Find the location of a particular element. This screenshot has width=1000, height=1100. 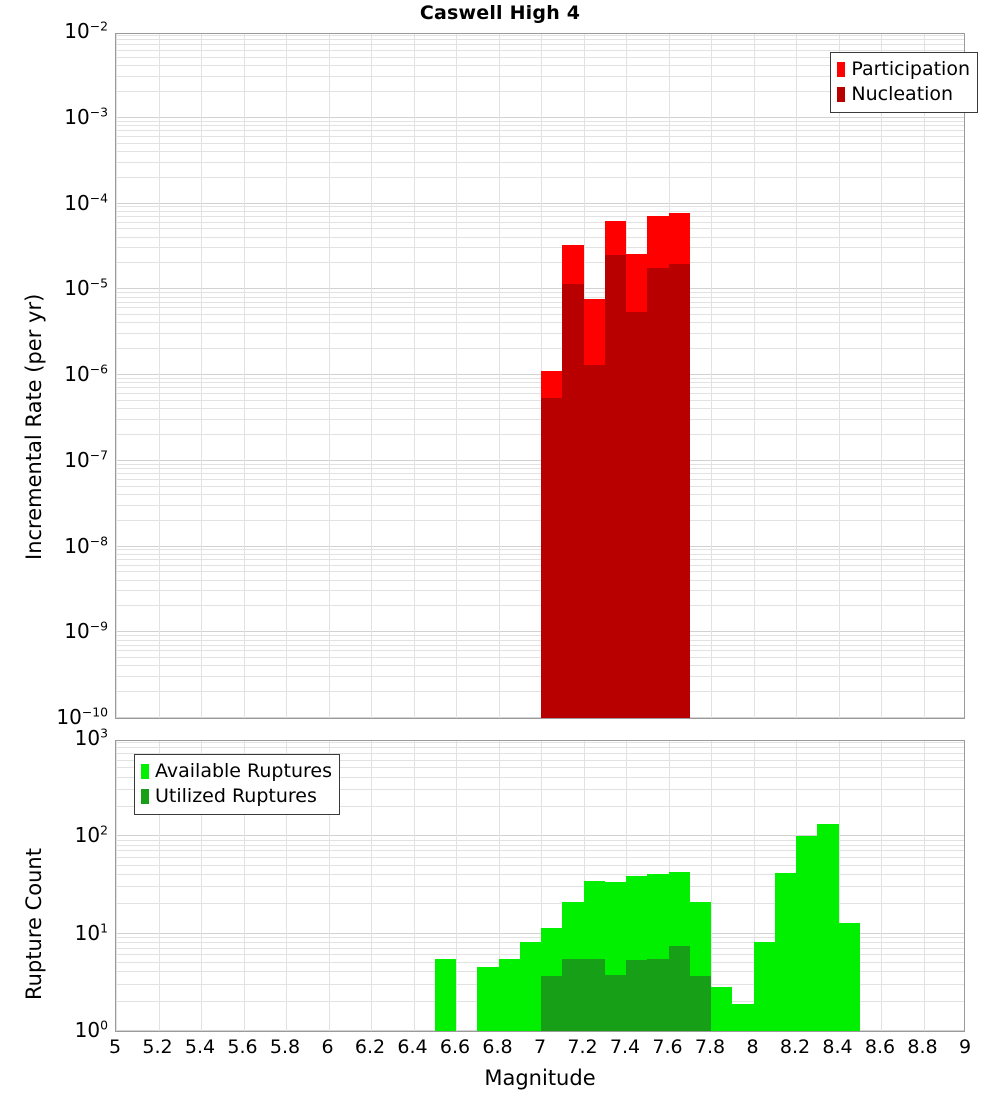

x-tick-label: 7 is located at coordinates (540, 1047).